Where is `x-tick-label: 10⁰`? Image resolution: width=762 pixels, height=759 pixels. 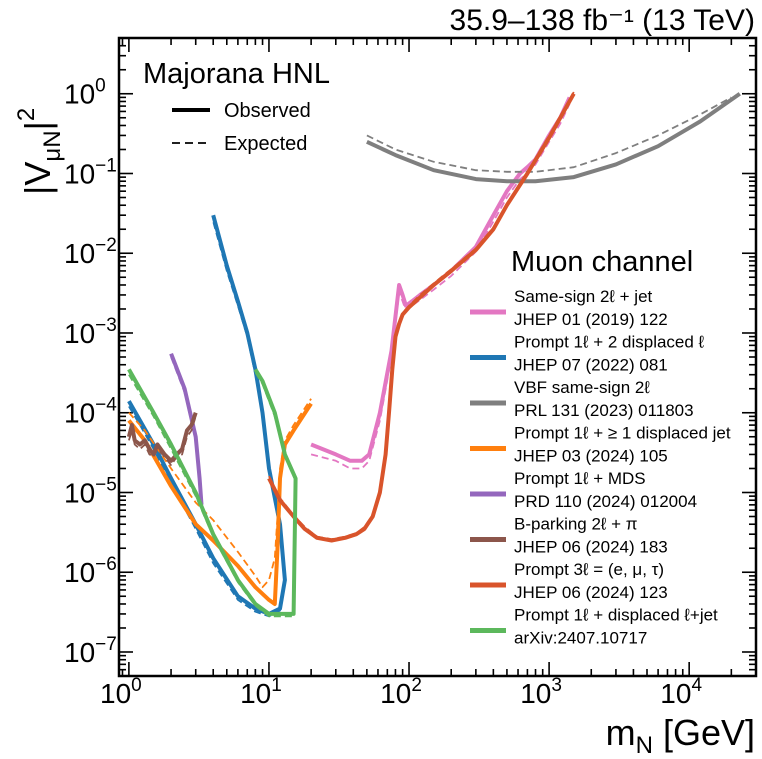 x-tick-label: 10⁰ is located at coordinates (121, 692).